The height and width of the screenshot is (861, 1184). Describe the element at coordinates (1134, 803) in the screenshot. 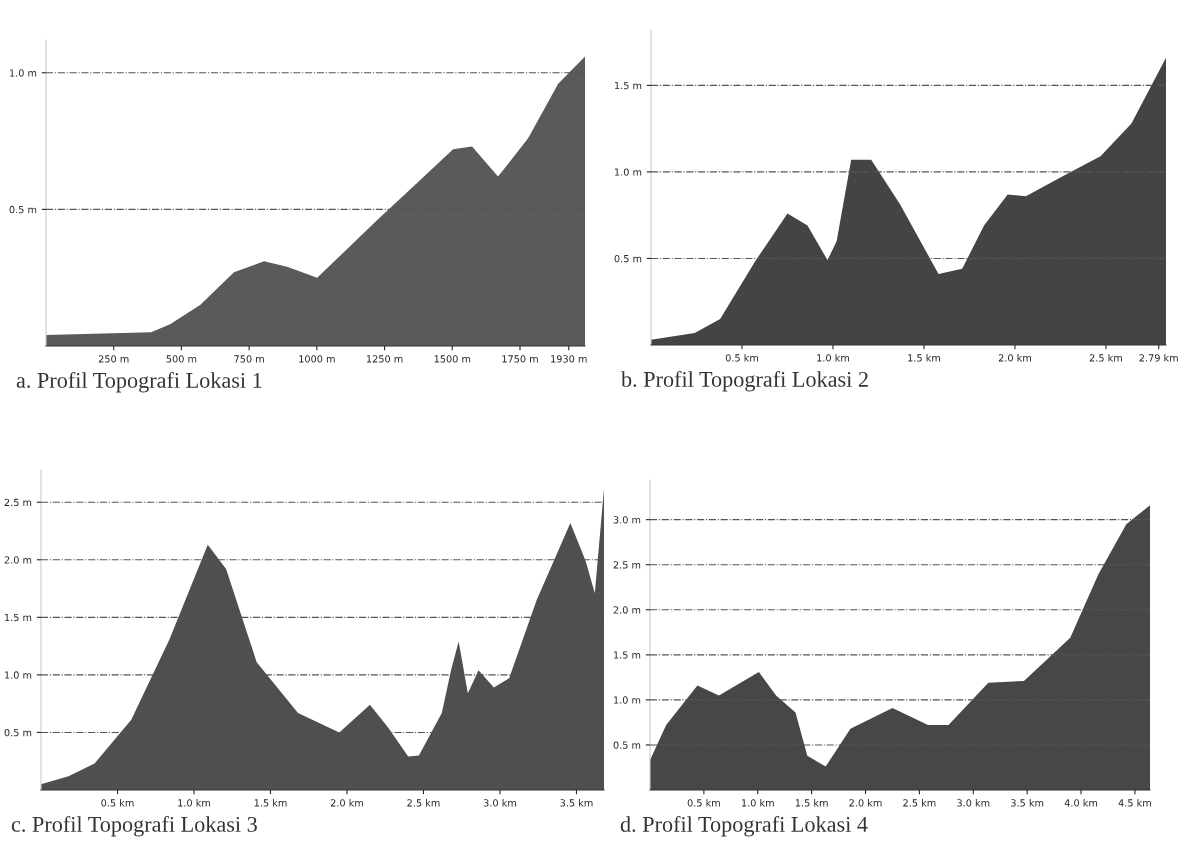

I see `x-tick-label: 4.5 km` at that location.